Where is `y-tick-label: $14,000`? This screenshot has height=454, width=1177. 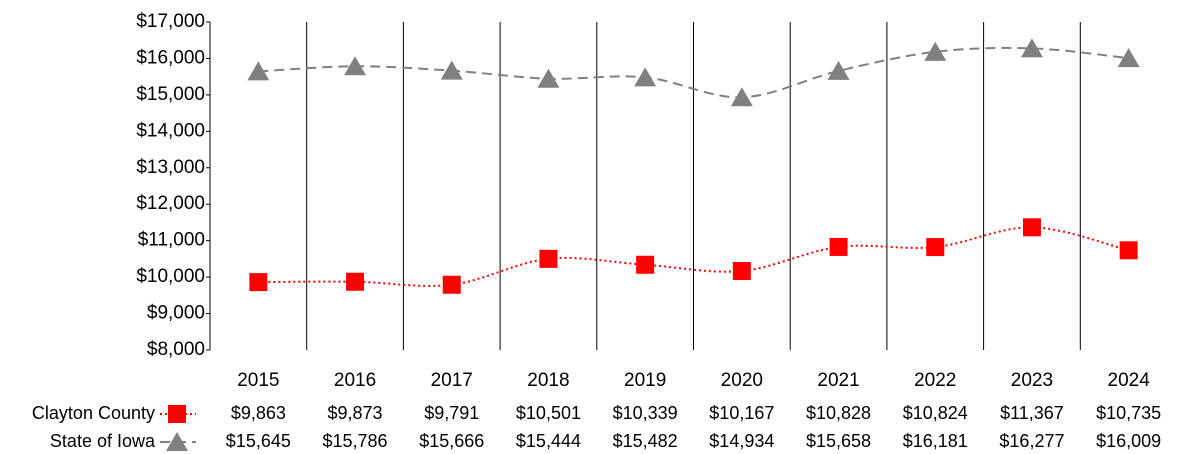 y-tick-label: $14,000 is located at coordinates (170, 130).